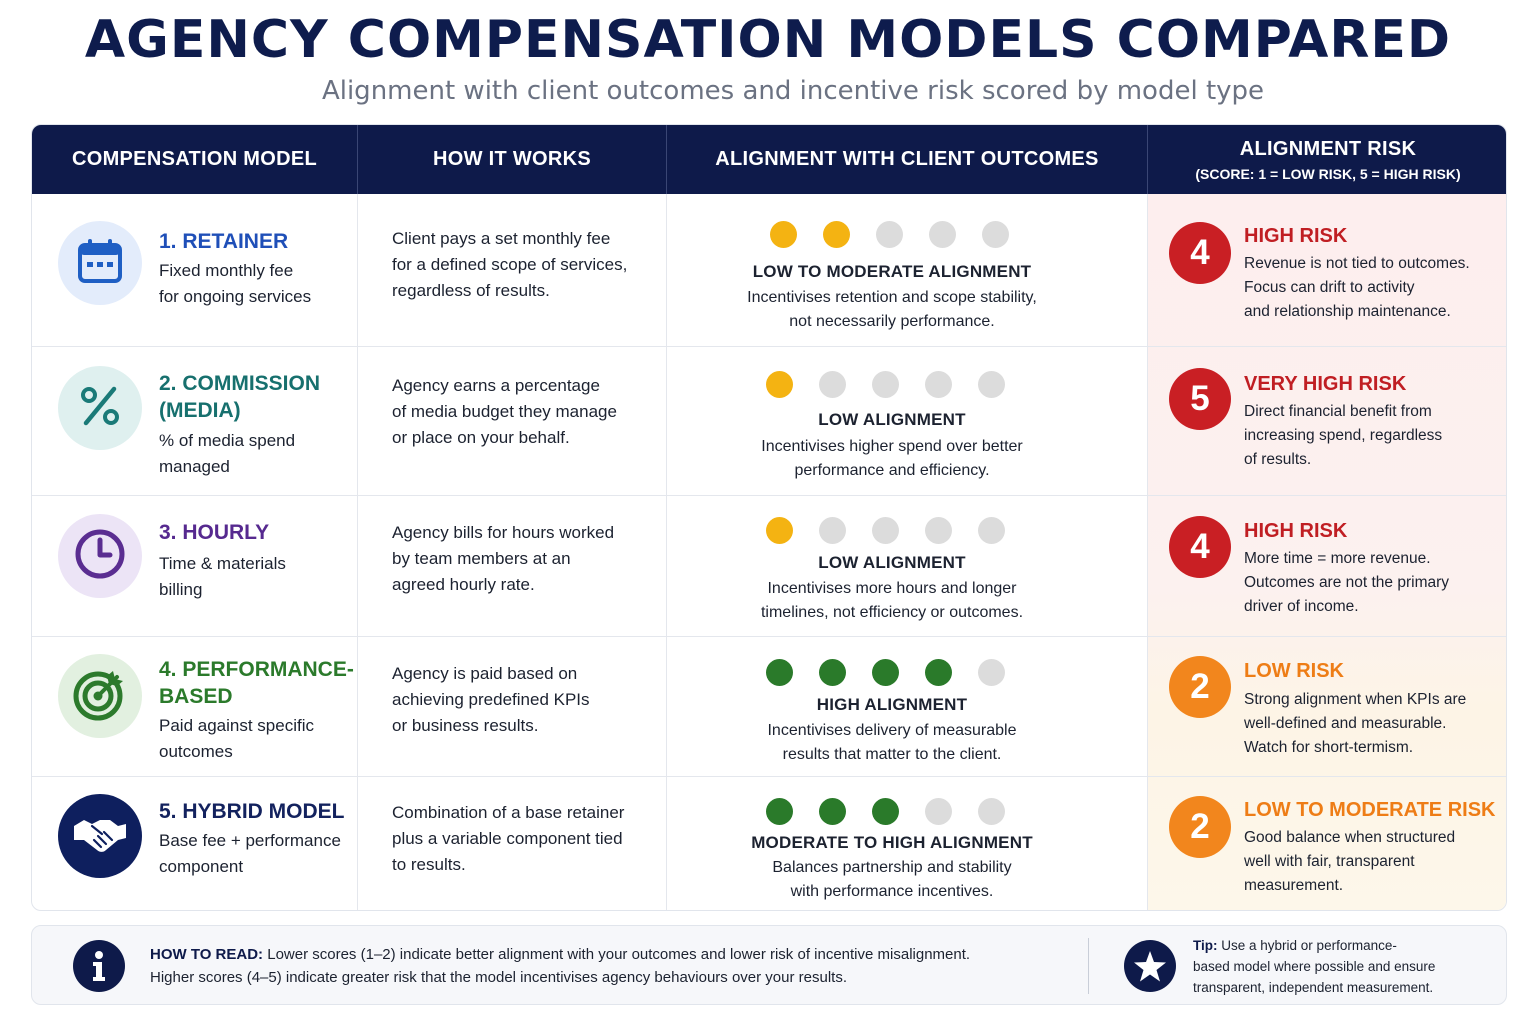 Image resolution: width=1536 pixels, height=1024 pixels. What do you see at coordinates (892, 612) in the screenshot?
I see `alignment-description-line: timelines, not efficiency or outcomes.` at bounding box center [892, 612].